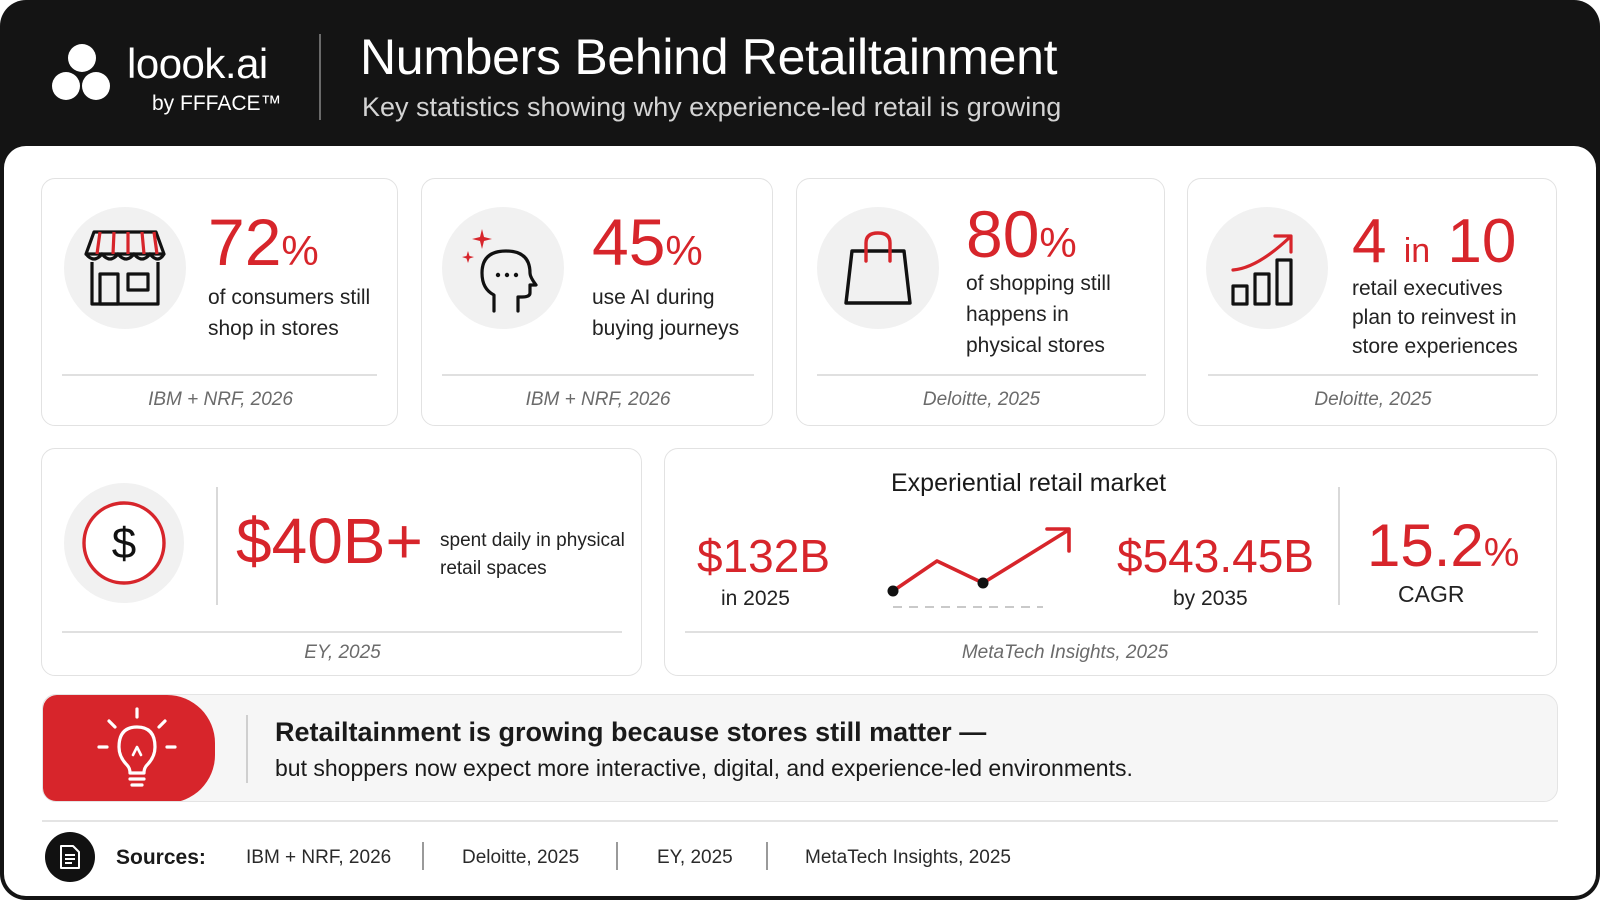  I want to click on source-item: MetaTech Insights, 2025, so click(908, 857).